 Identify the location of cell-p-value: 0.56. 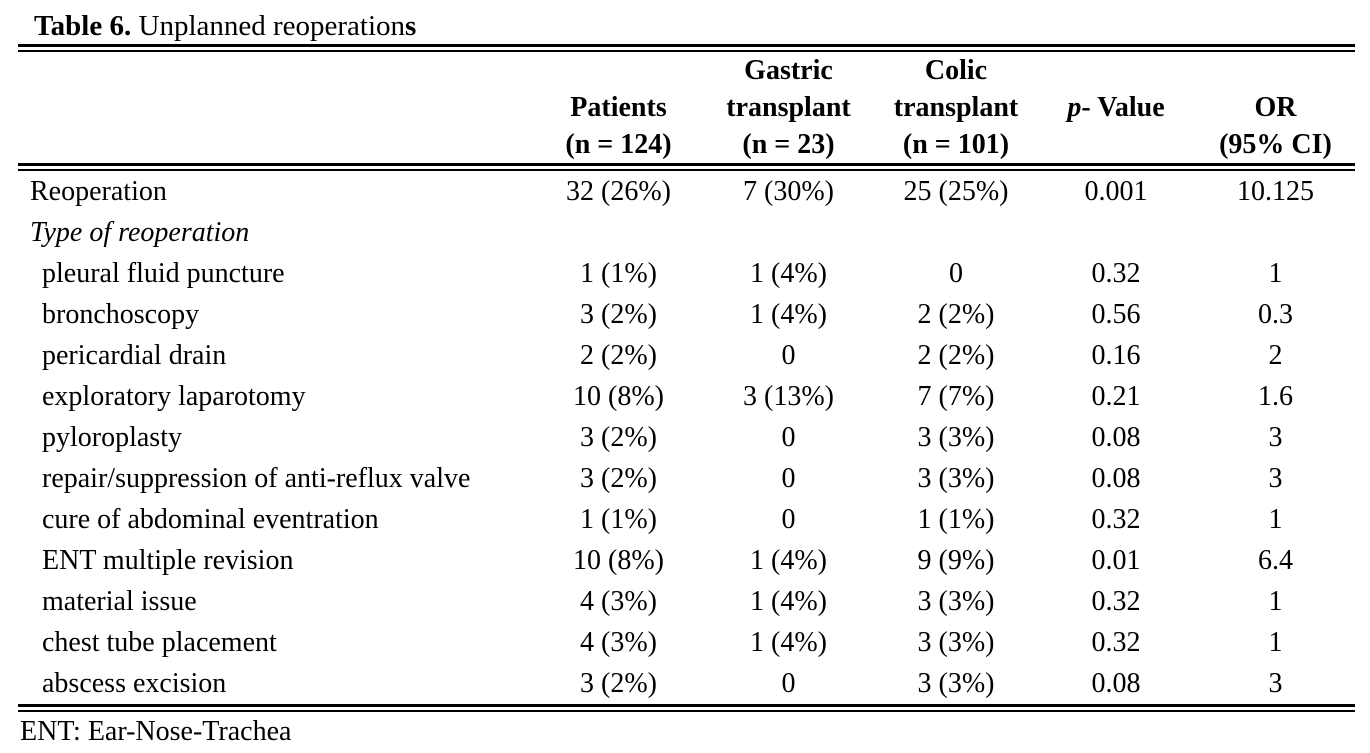
(1116, 314).